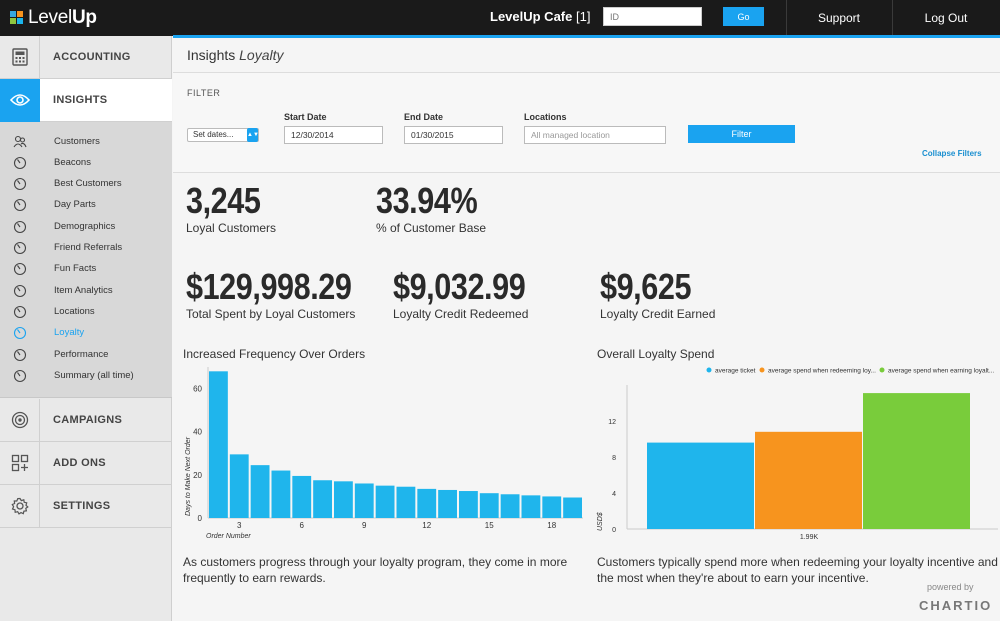  I want to click on subnav-item-demographics: Demographics, so click(86, 226).